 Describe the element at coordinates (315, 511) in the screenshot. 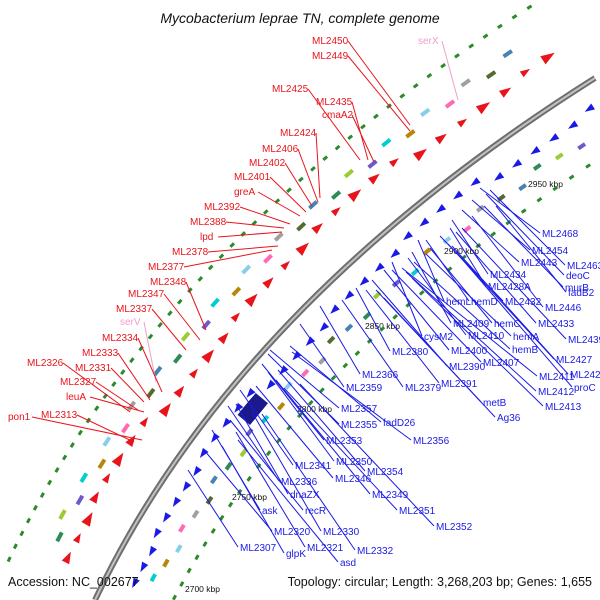

I see `gene-label: recR` at that location.